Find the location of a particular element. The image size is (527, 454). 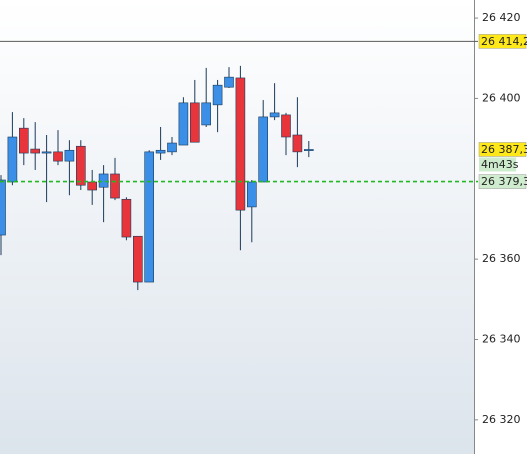

countdown-box is located at coordinates (497, 164).